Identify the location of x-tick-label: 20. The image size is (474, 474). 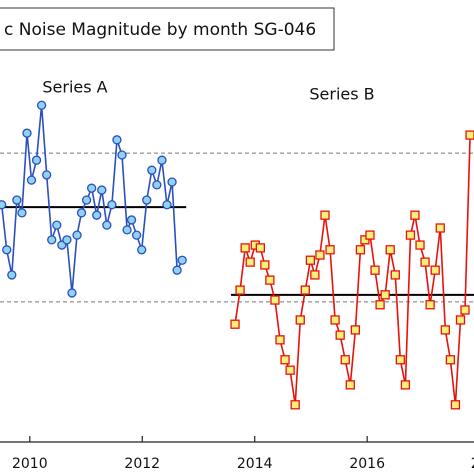
(472, 464).